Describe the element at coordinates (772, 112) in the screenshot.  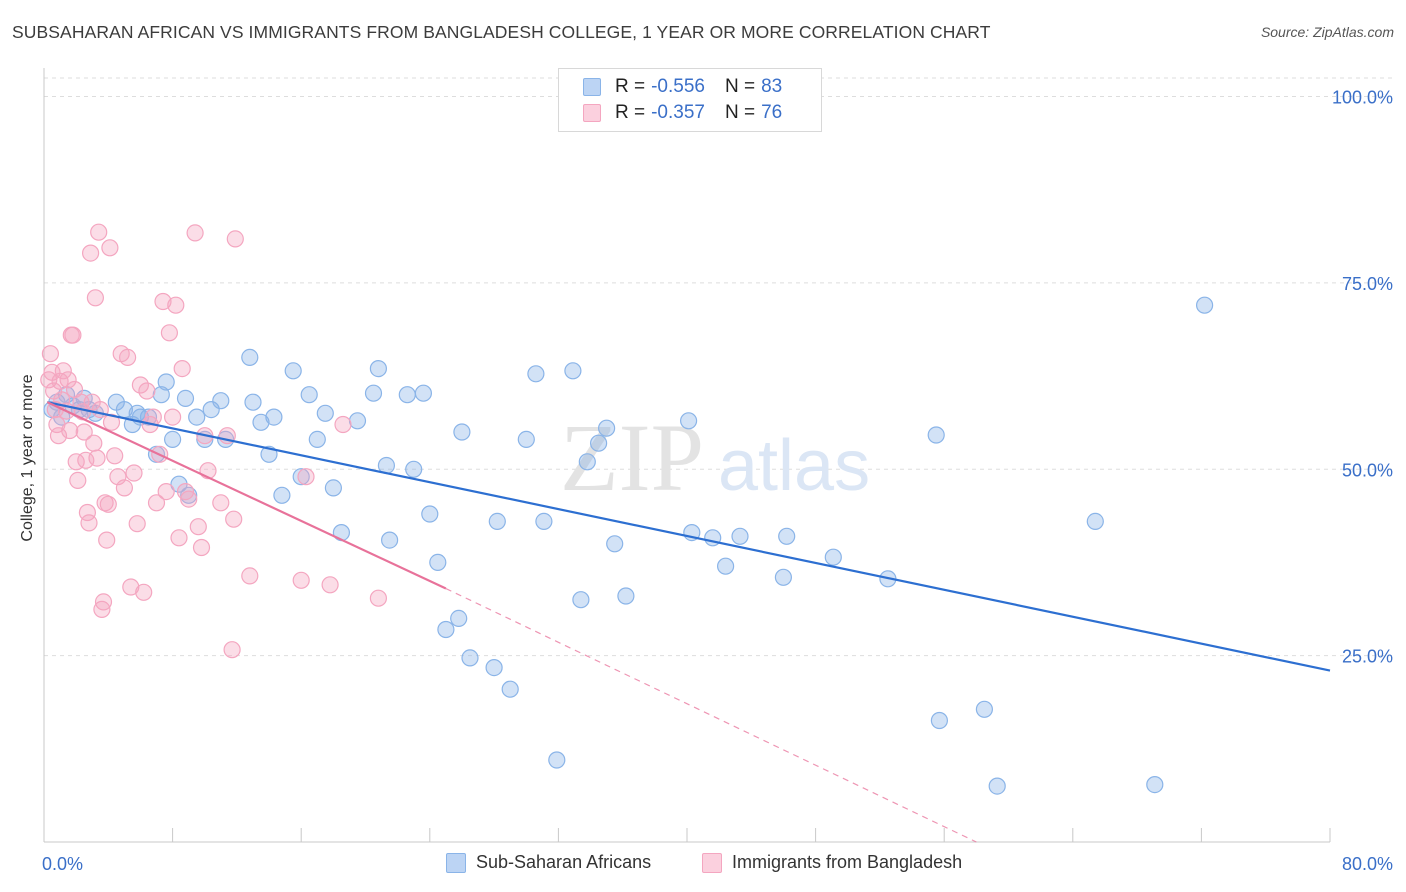
I see `legend-n-value: 76` at that location.